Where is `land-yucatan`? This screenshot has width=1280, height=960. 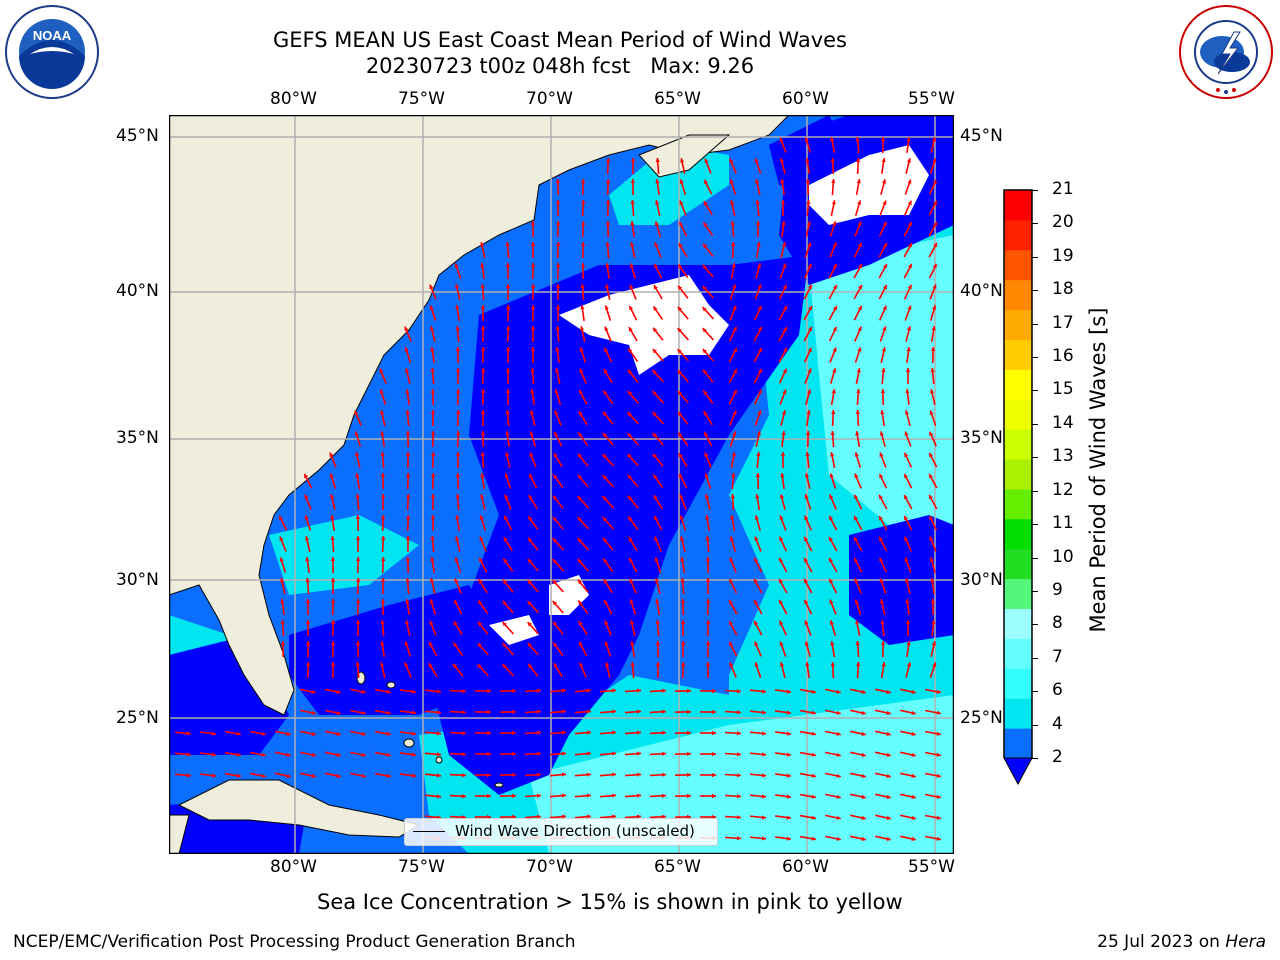
land-yucatan is located at coordinates (179, 834).